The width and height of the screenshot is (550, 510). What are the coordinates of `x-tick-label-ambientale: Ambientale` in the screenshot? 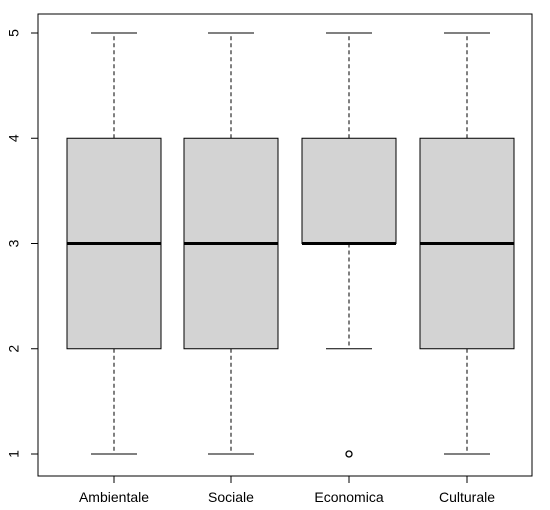 It's located at (114, 497).